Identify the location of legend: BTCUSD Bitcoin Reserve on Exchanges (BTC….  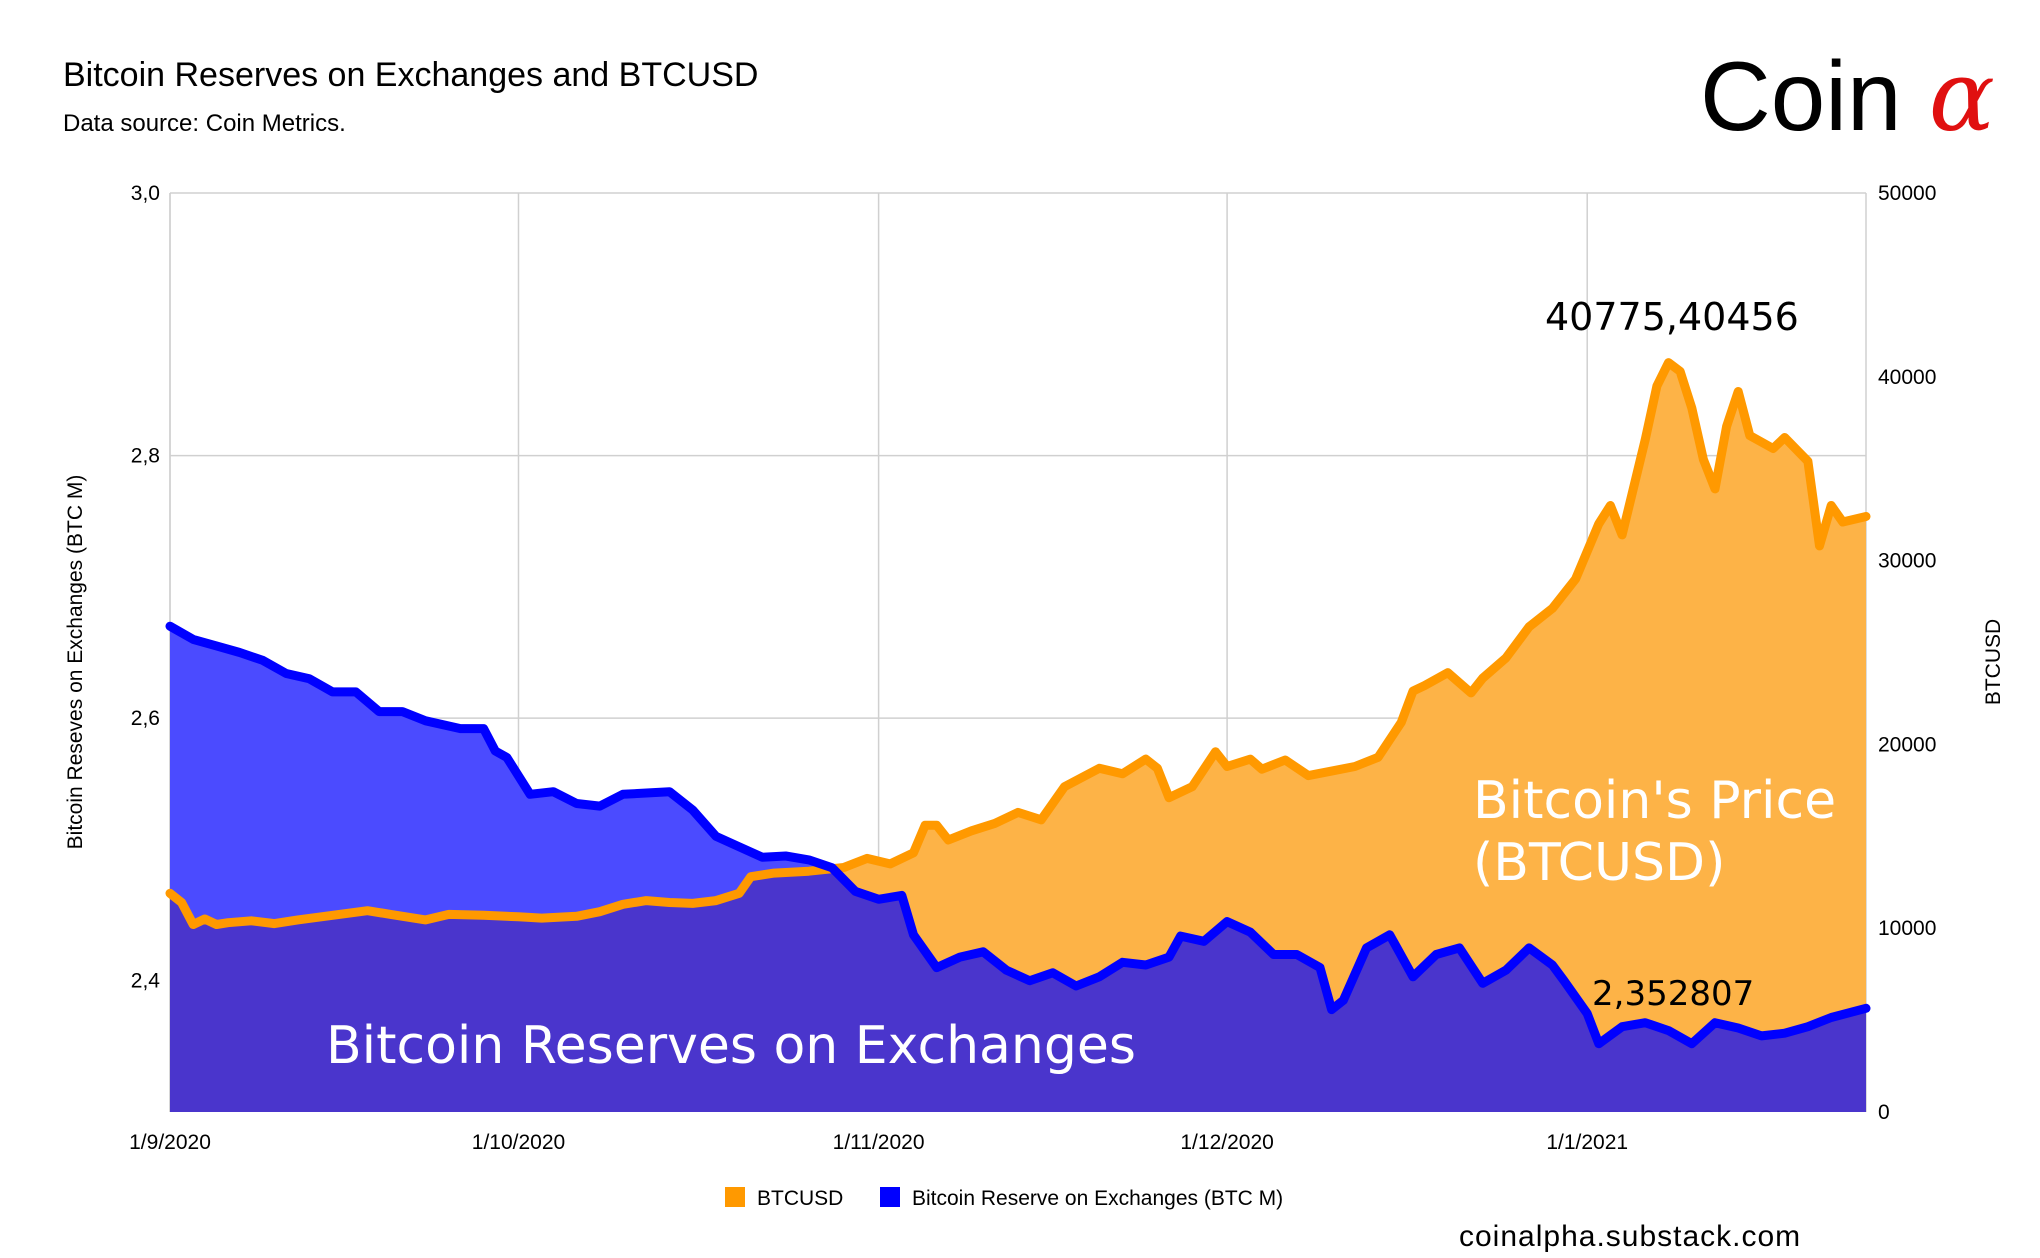
(1004, 1198).